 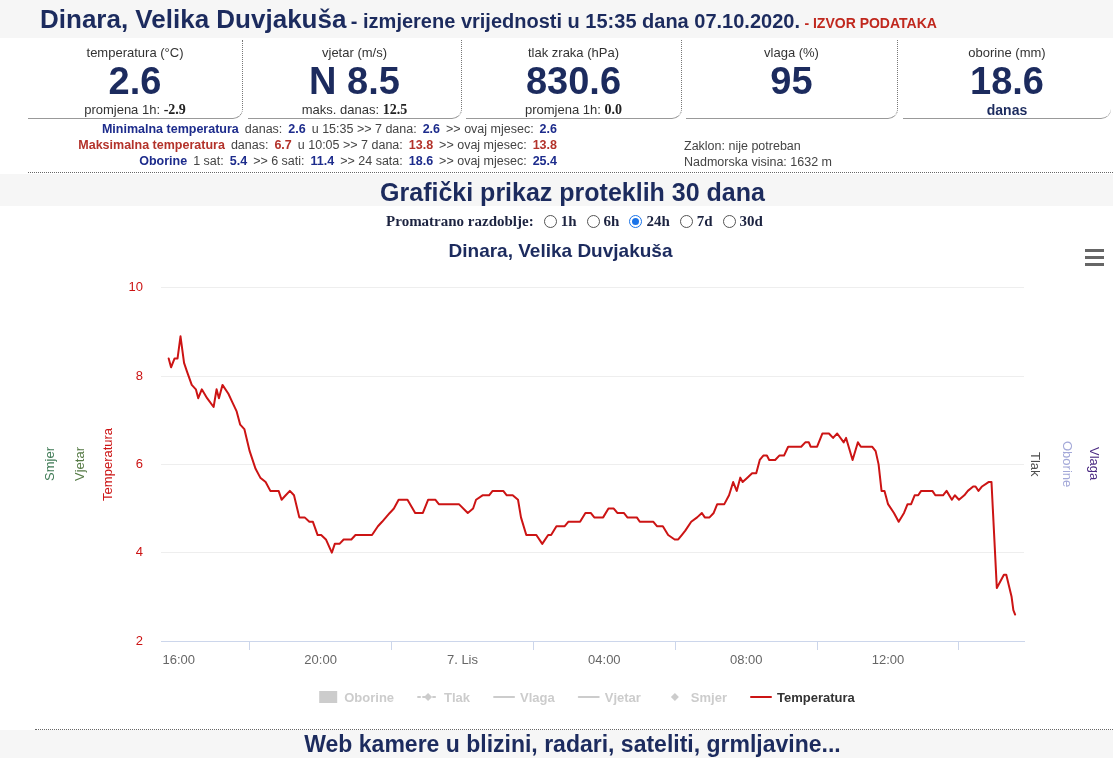 What do you see at coordinates (544, 161) in the screenshot?
I see `text: 25.4` at bounding box center [544, 161].